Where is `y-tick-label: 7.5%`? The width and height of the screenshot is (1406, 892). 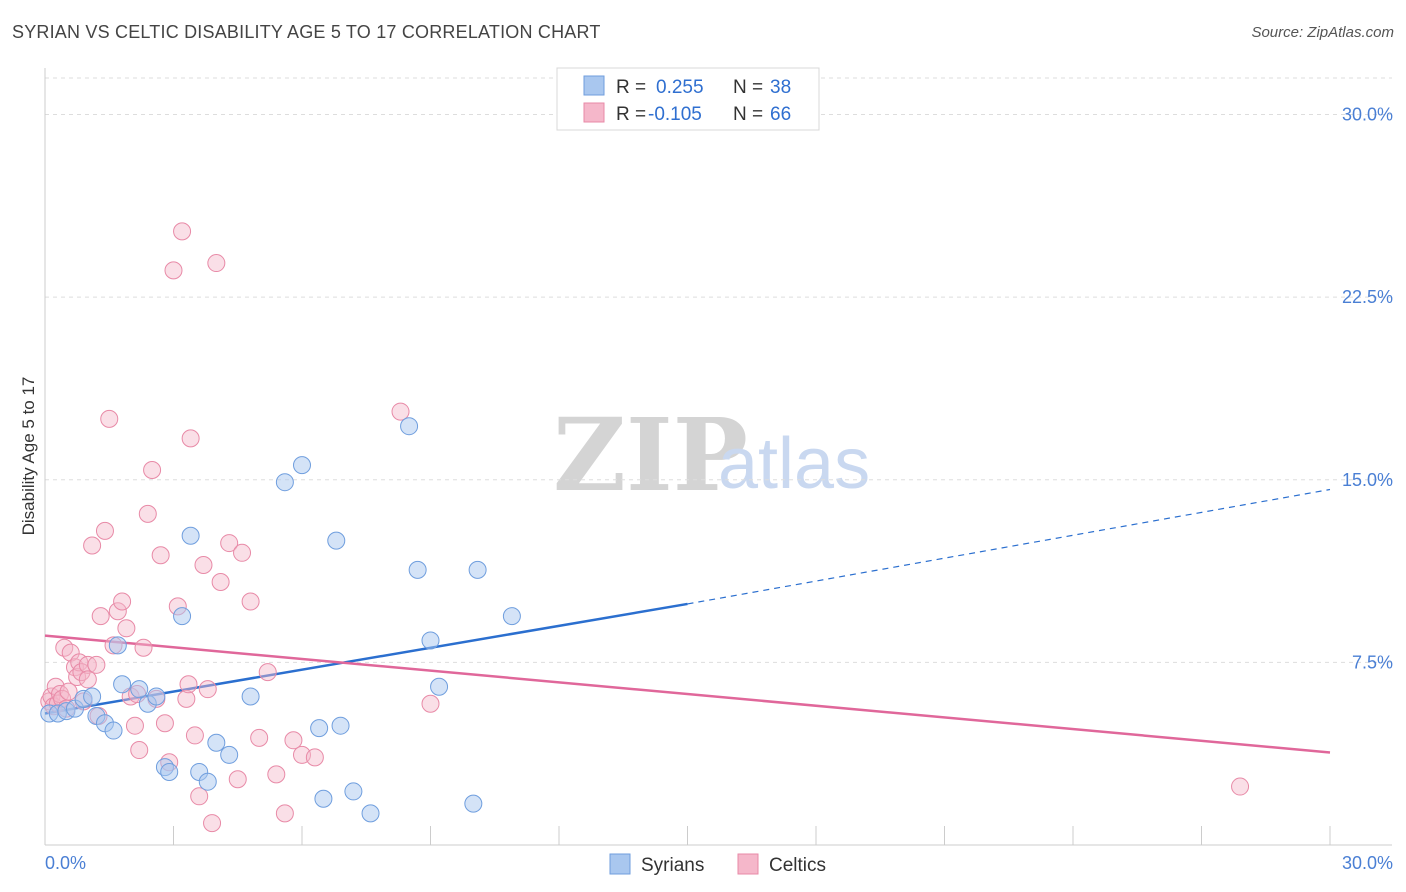
y-tick-label: 7.5% is located at coordinates (1372, 662).